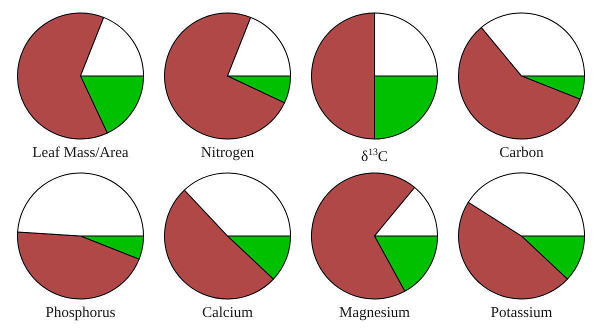  Describe the element at coordinates (227, 313) in the screenshot. I see `text: Calcium` at that location.